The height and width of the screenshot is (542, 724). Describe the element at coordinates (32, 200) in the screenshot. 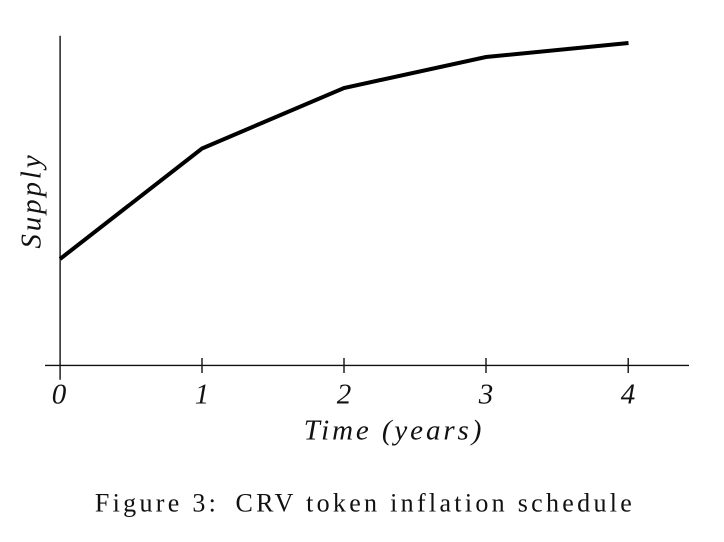

I see `svg-text: Supply` at that location.